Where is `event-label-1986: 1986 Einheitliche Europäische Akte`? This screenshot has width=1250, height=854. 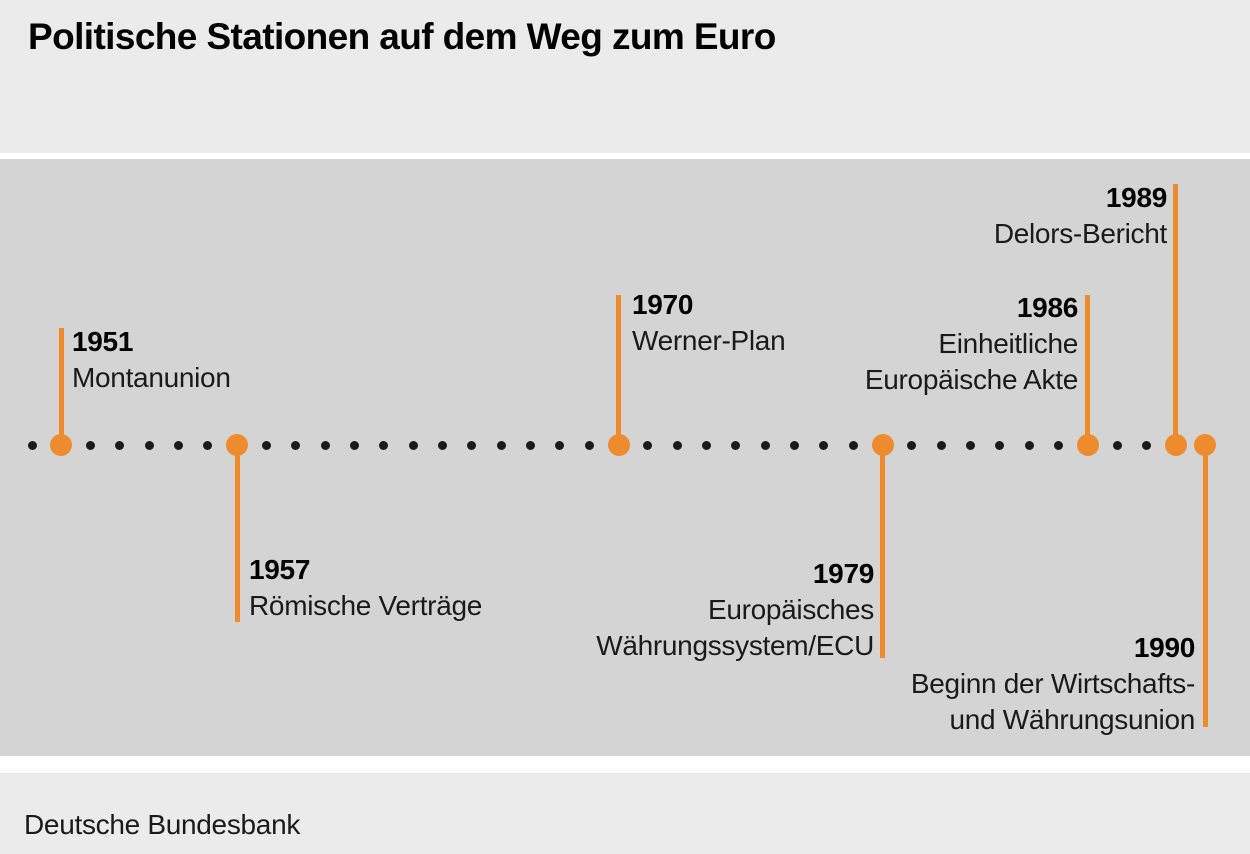
event-label-1986: 1986 Einheitliche Europäische Akte is located at coordinates (971, 344).